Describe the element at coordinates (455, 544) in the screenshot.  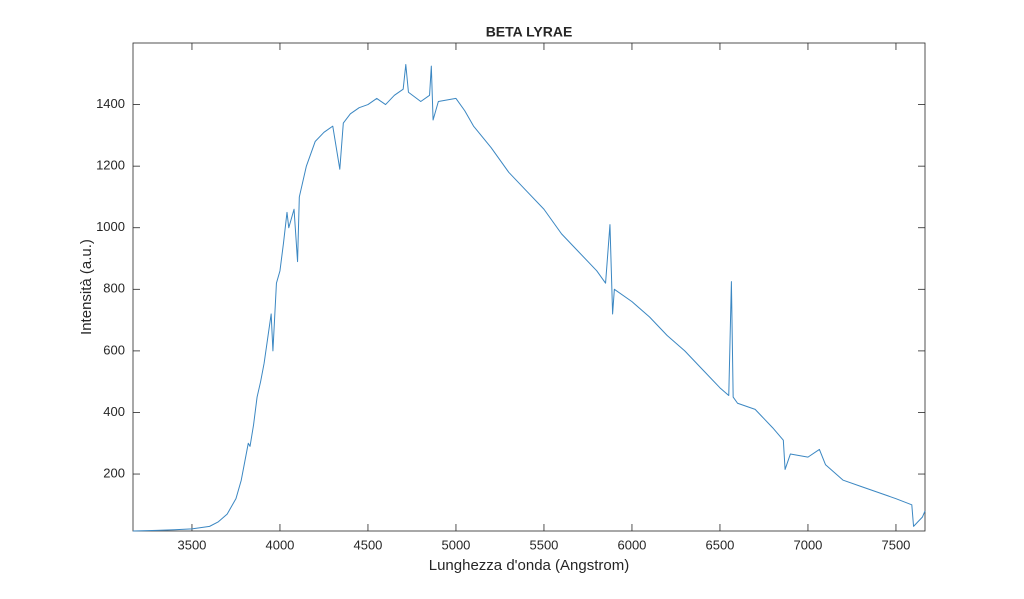
I see `x-tick-label: 5000` at that location.